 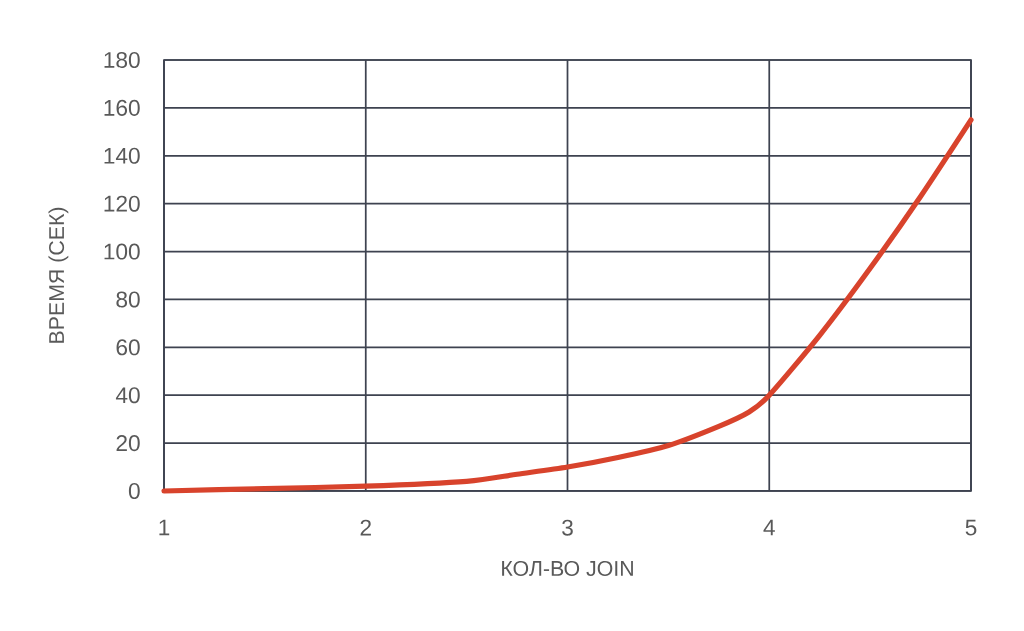 What do you see at coordinates (127, 395) in the screenshot?
I see `y-tick-label: 40` at bounding box center [127, 395].